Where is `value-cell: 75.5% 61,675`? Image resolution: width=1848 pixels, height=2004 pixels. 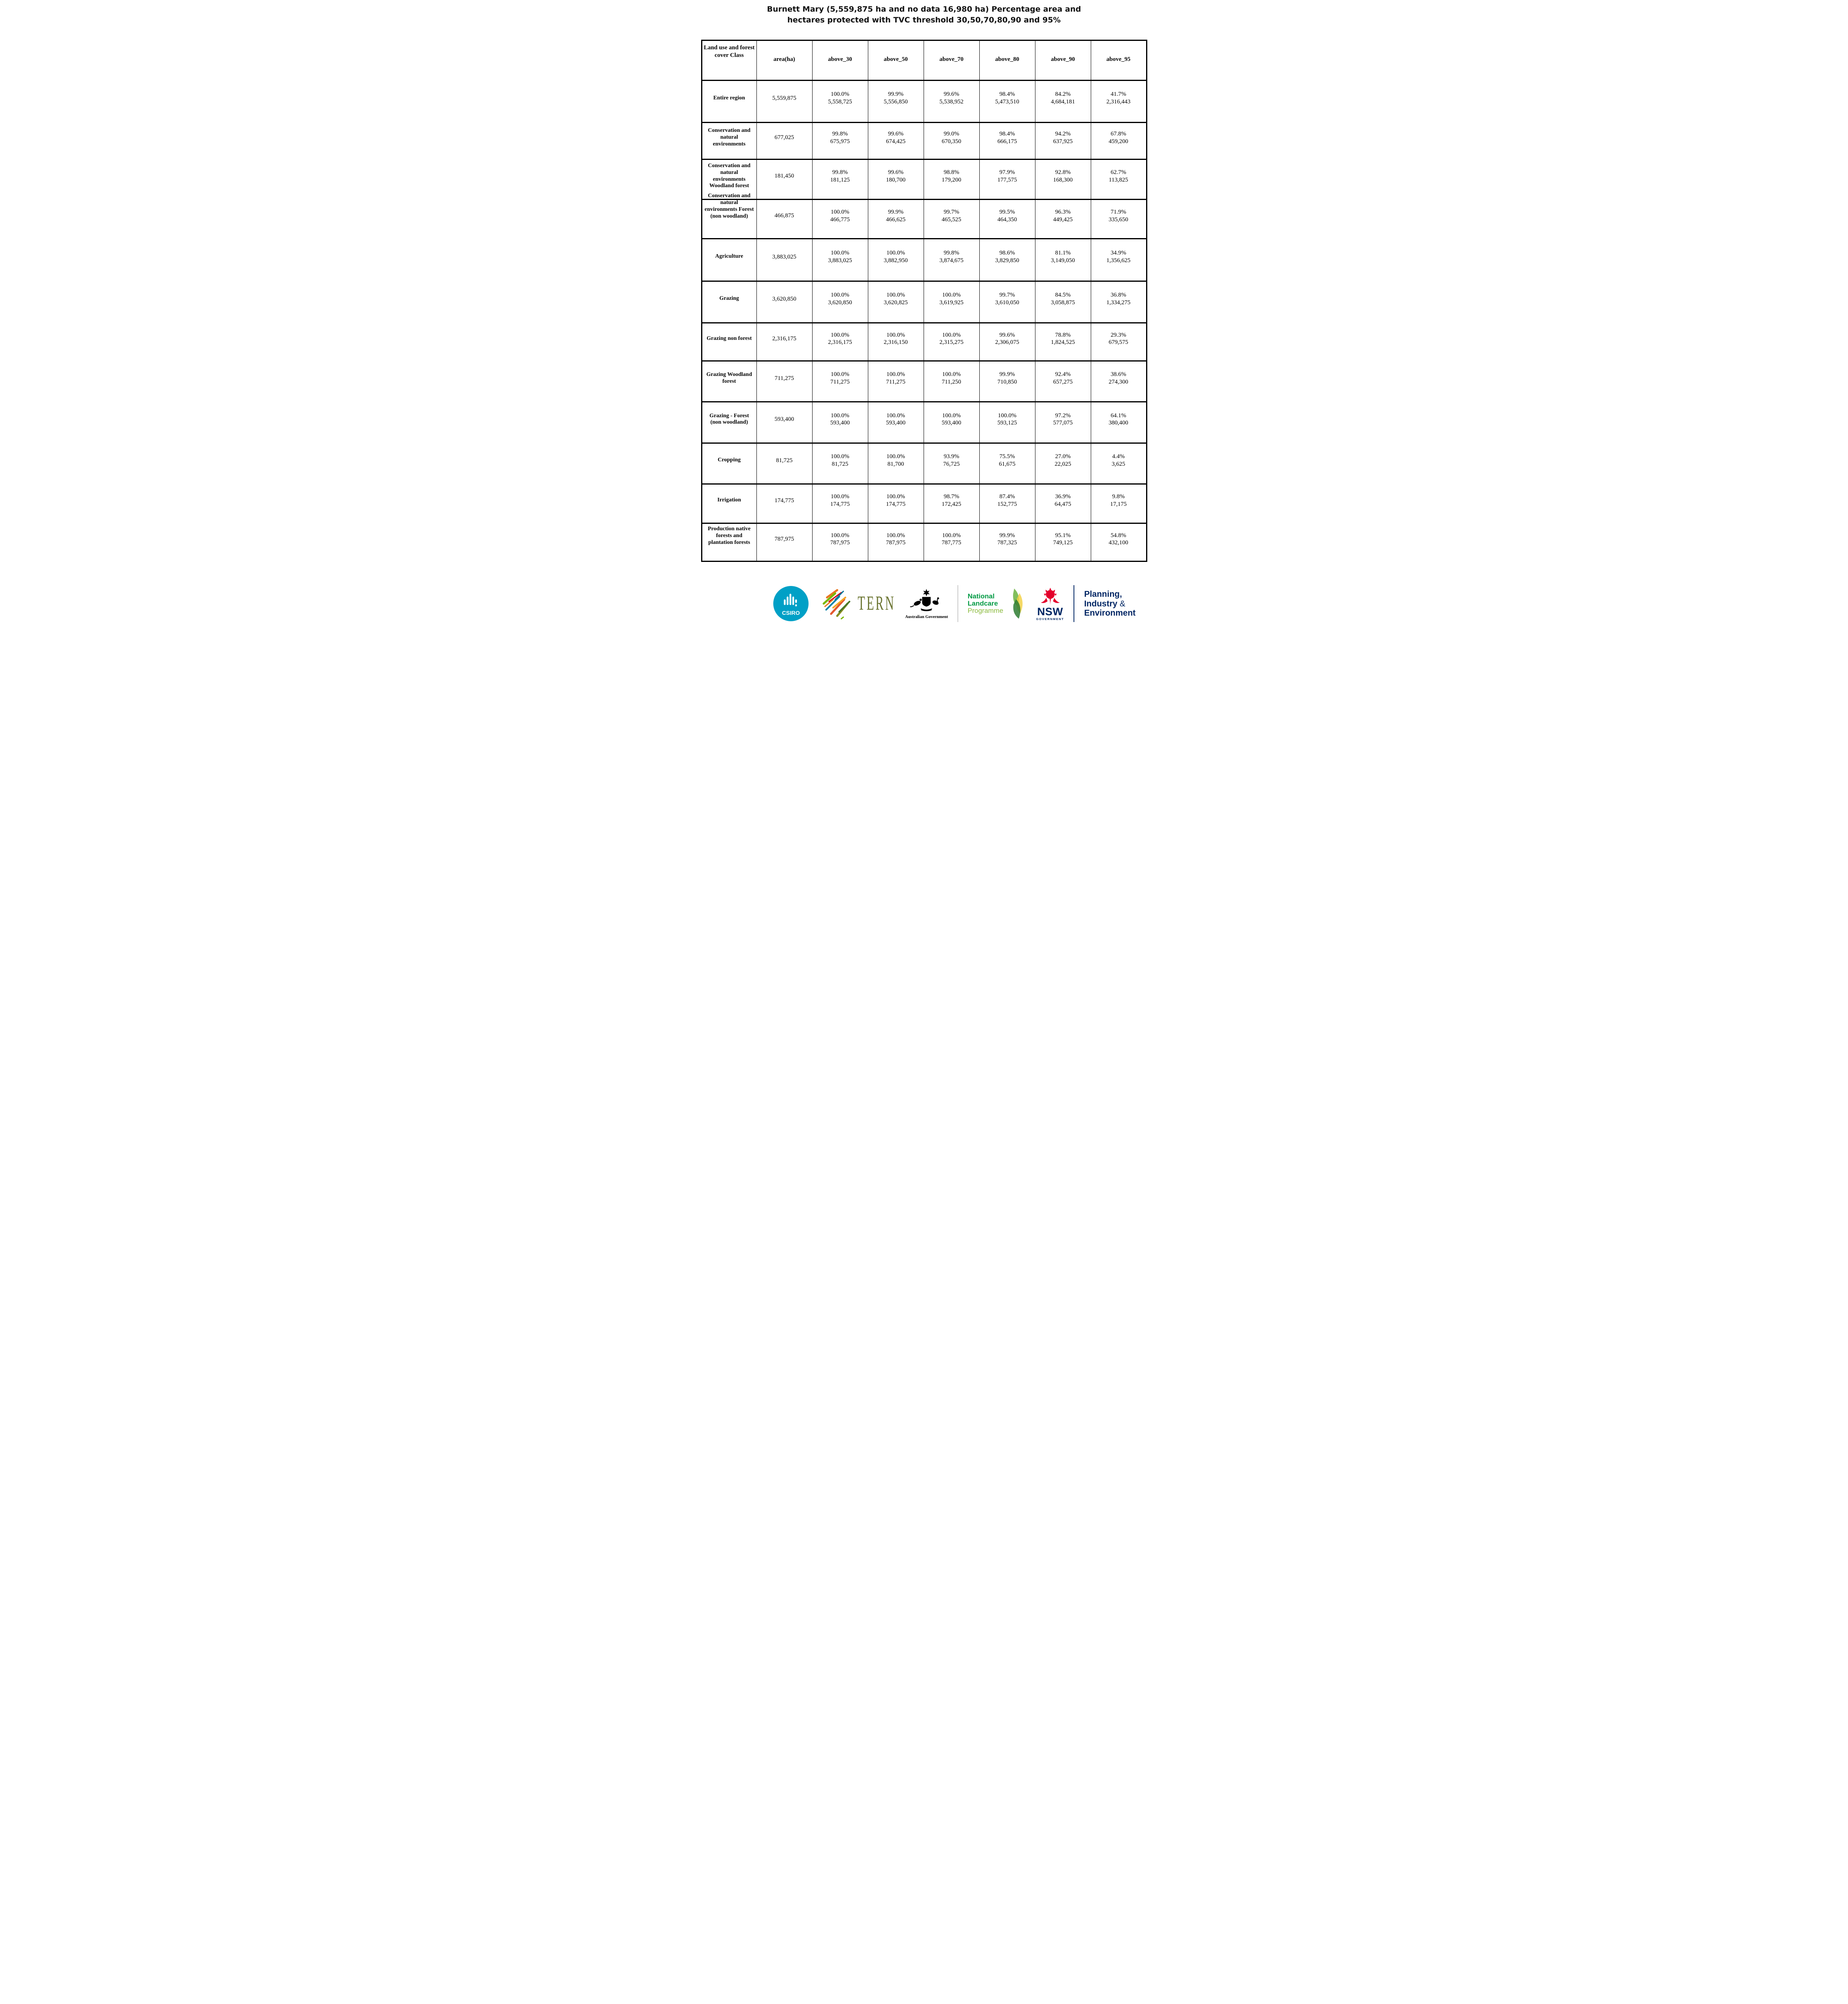
value-cell: 75.5% 61,675 is located at coordinates (1007, 464).